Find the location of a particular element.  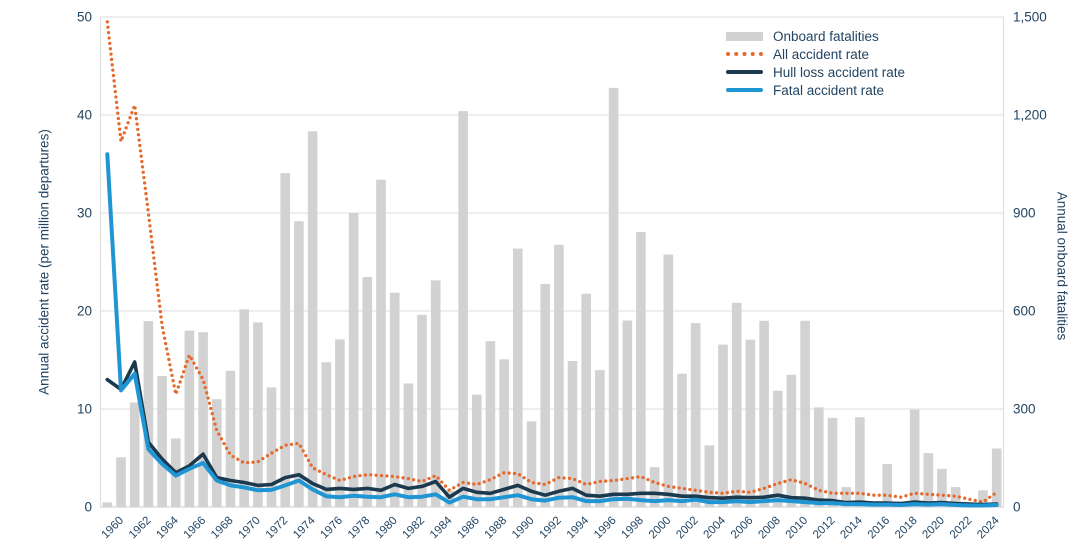

right-tick-label: 900 is located at coordinates (1024, 213).